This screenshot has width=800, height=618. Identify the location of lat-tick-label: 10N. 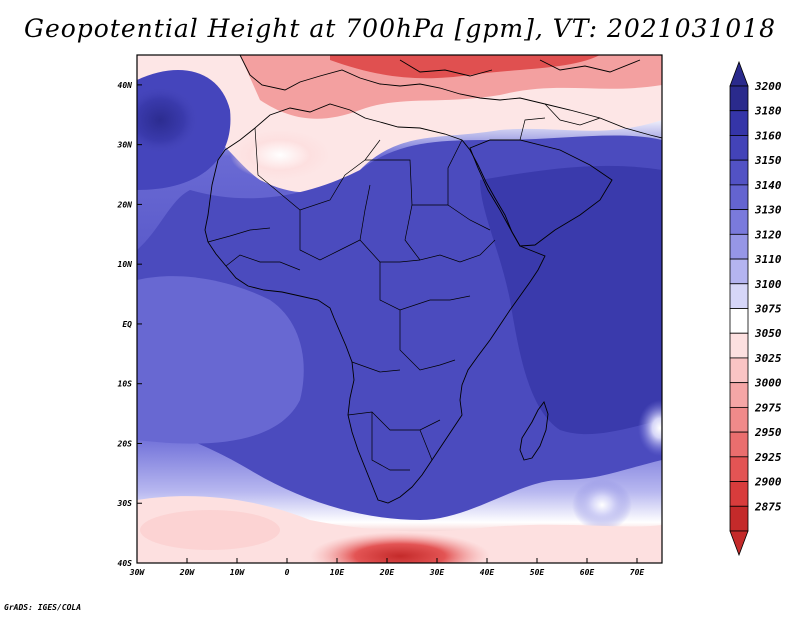
(125, 264).